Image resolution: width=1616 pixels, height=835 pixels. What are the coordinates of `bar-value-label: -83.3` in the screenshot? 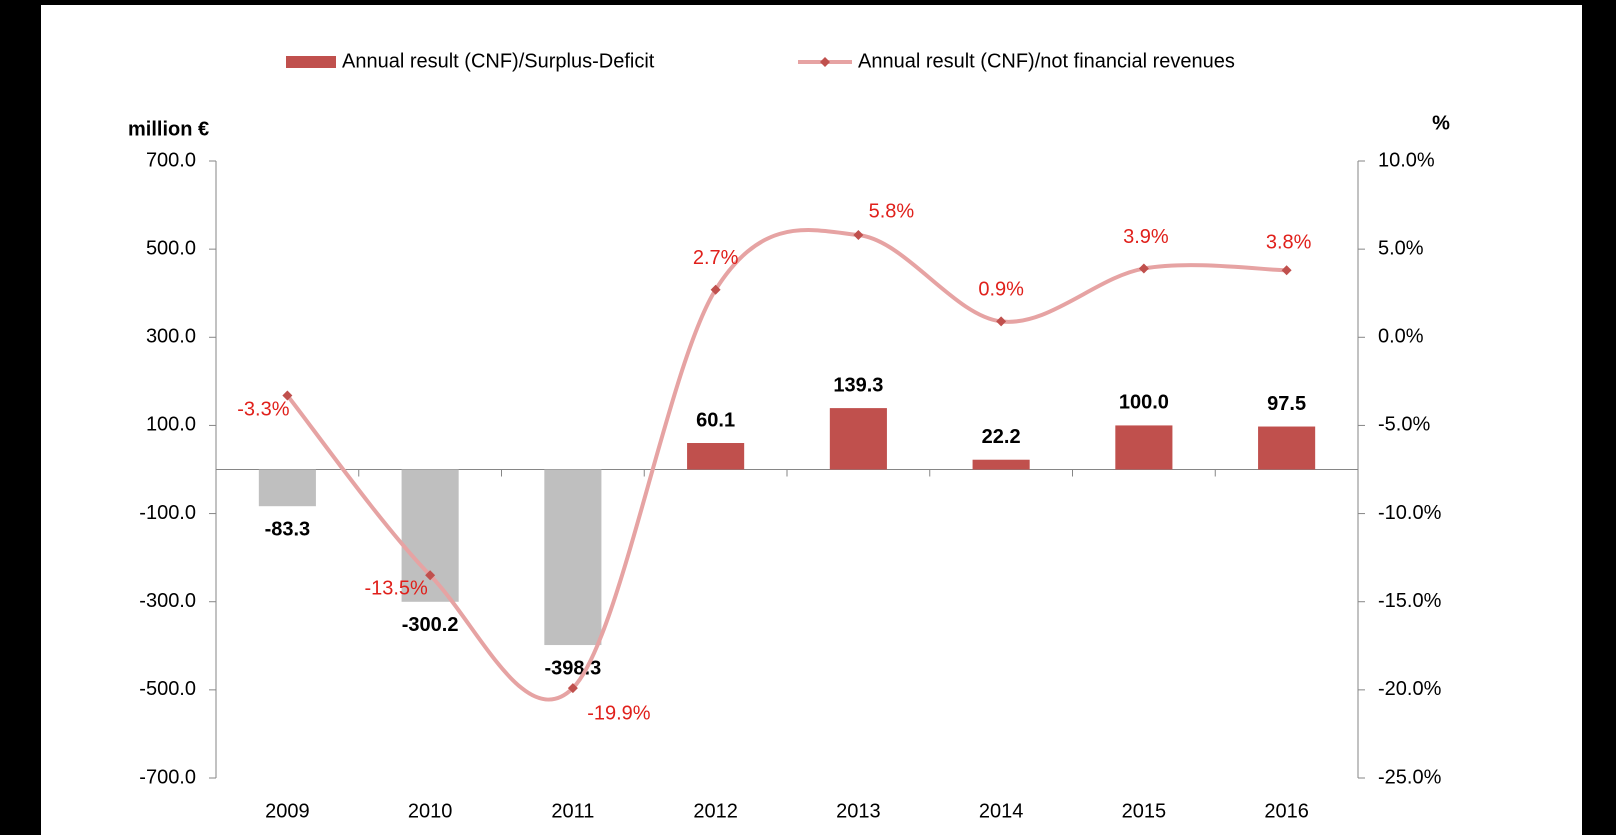 It's located at (288, 529).